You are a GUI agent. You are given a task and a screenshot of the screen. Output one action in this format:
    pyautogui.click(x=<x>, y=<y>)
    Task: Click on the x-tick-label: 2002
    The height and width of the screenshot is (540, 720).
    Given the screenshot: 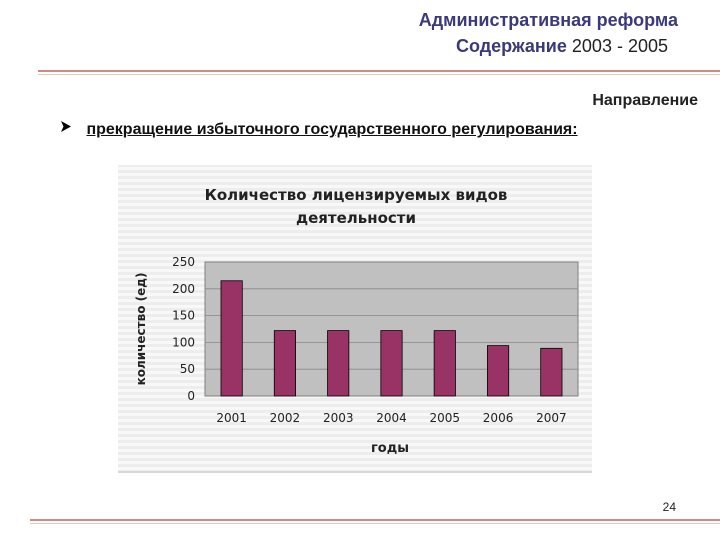 What is the action you would take?
    pyautogui.click(x=285, y=418)
    